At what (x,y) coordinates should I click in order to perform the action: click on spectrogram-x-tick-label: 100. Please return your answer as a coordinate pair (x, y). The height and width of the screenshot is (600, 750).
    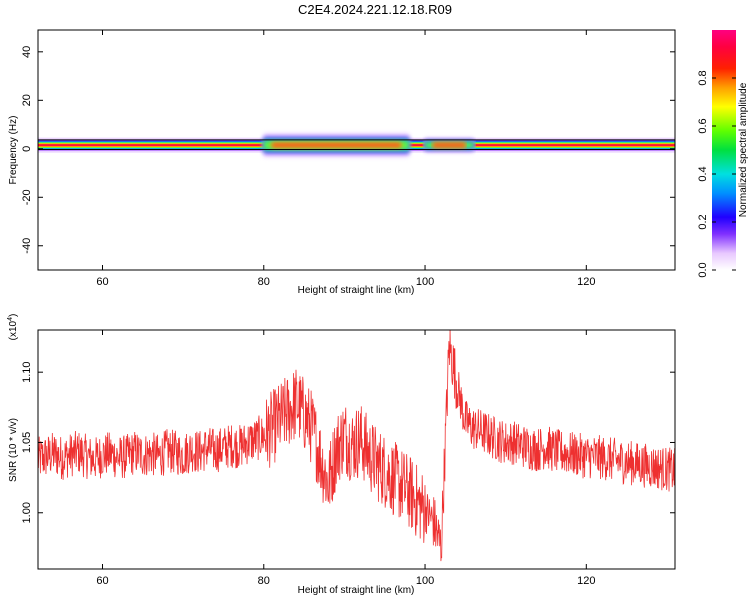
    Looking at the image, I should click on (425, 282).